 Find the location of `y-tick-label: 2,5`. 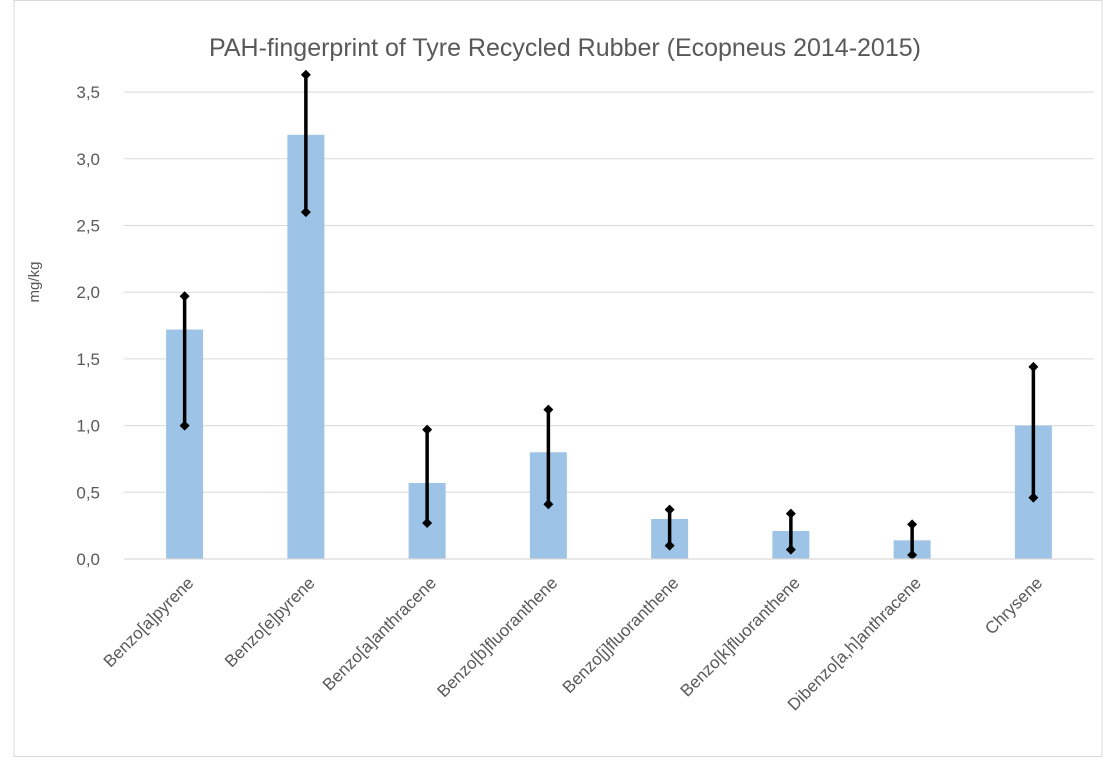

y-tick-label: 2,5 is located at coordinates (88, 226).